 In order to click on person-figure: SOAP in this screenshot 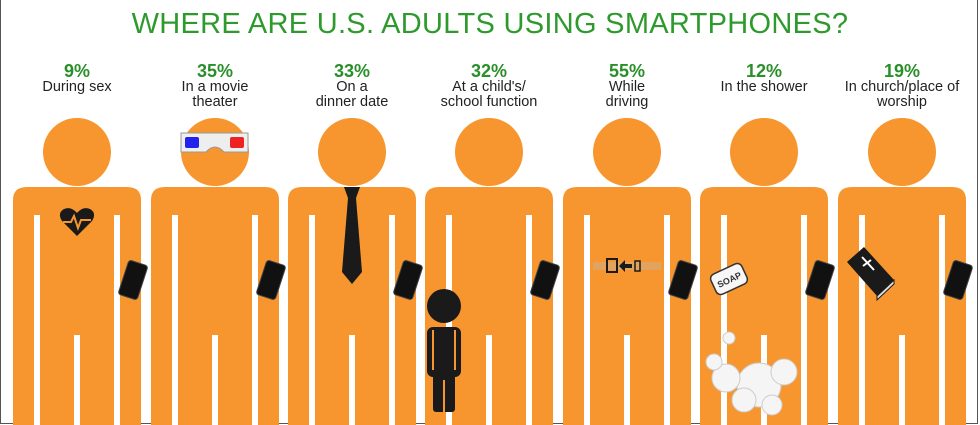, I will do `click(767, 271)`.